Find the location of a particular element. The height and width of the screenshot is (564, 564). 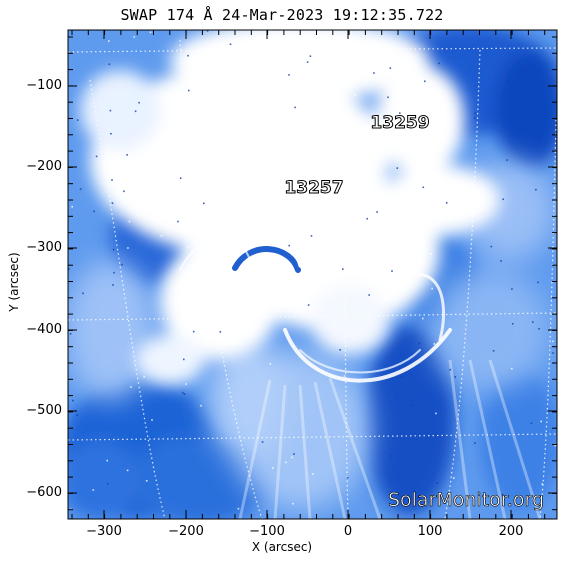

region-label-13257: 13257 is located at coordinates (313, 188).